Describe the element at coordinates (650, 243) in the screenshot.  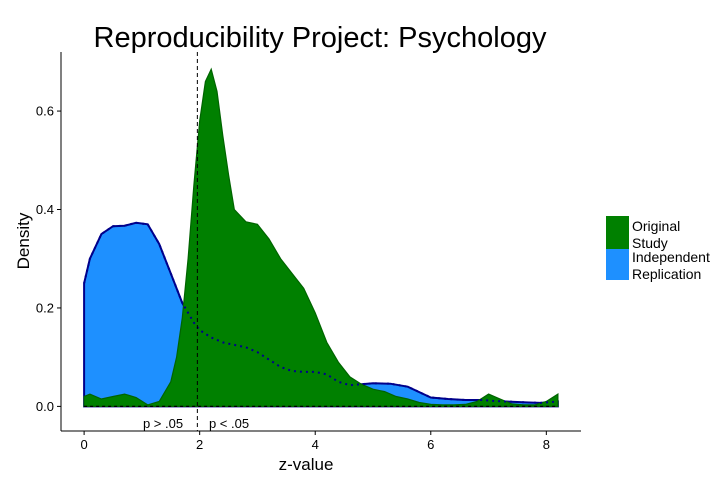
I see `legend-label-original-line2: Study` at that location.